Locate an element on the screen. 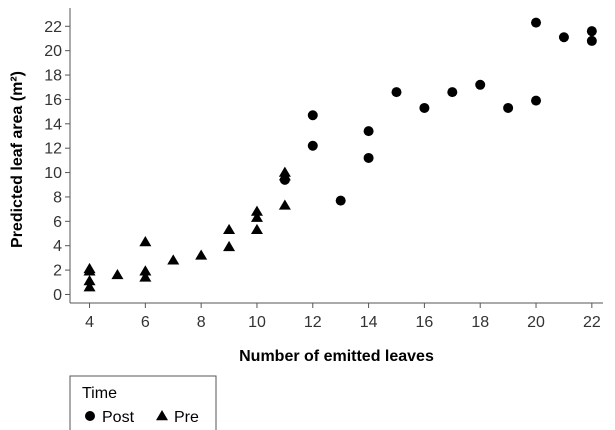 This screenshot has height=430, width=615. y-tick-label: 18 is located at coordinates (53, 76).